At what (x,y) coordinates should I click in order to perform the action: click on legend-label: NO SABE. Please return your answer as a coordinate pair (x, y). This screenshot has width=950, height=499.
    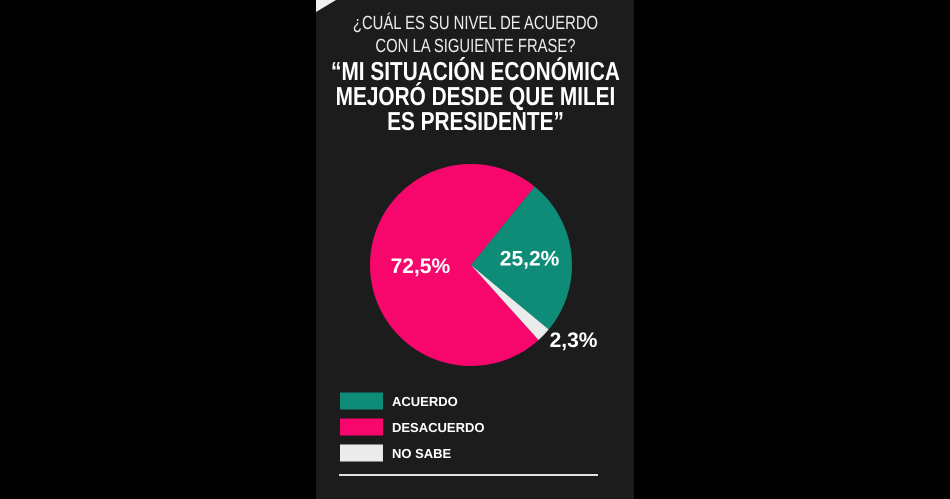
    Looking at the image, I should click on (422, 454).